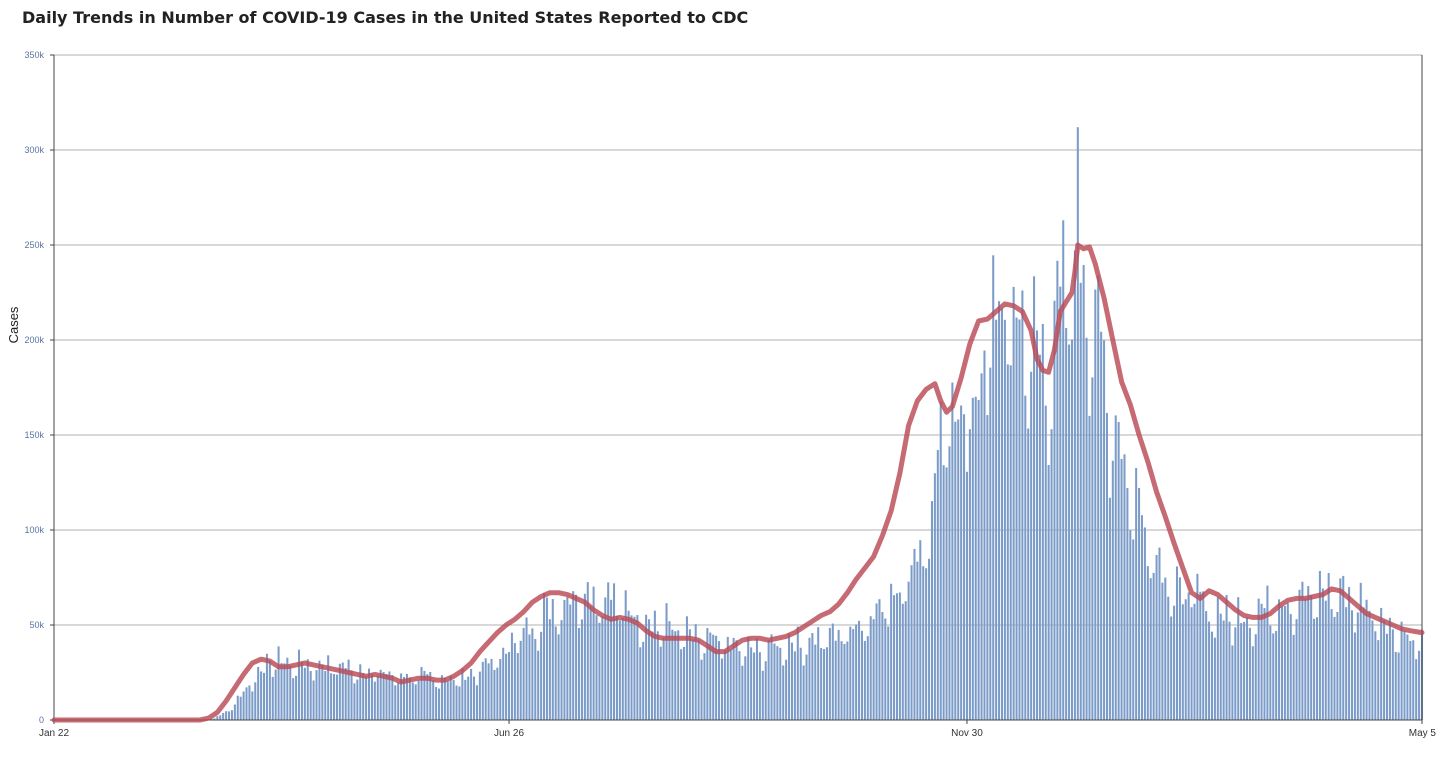  What do you see at coordinates (34, 150) in the screenshot?
I see `y-tick-label: 300k` at bounding box center [34, 150].